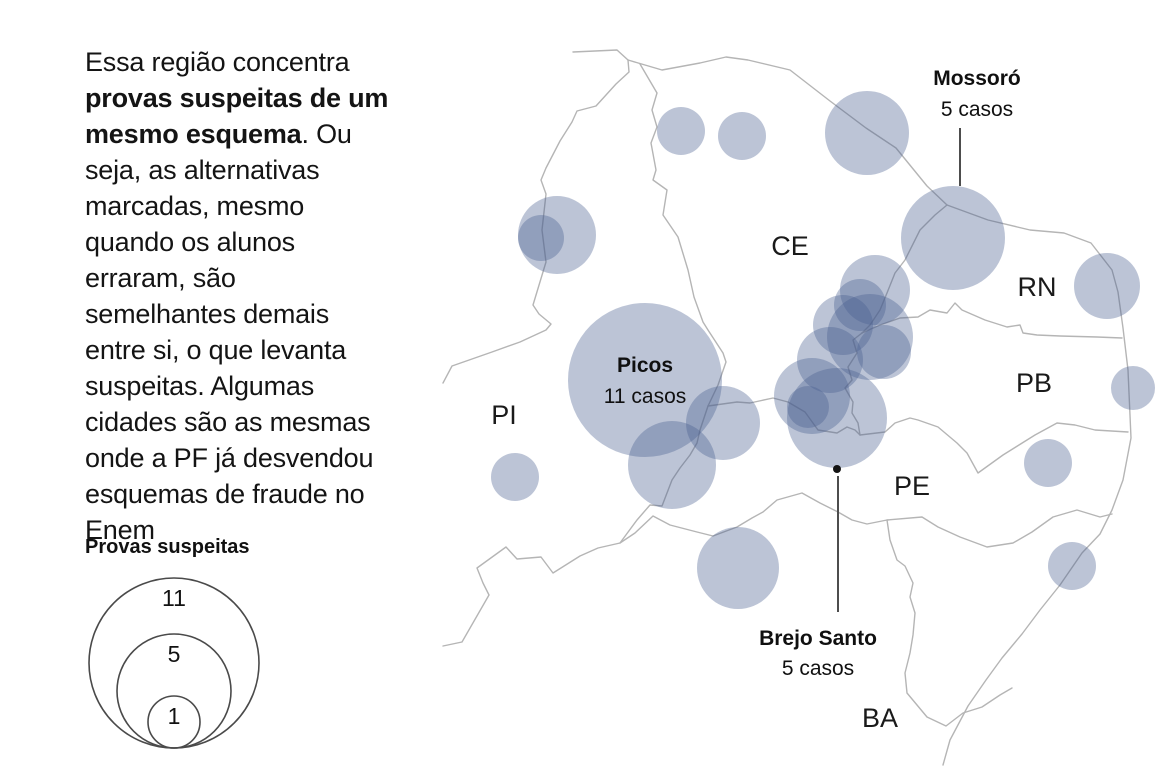  Describe the element at coordinates (837, 469) in the screenshot. I see `city-dot` at that location.